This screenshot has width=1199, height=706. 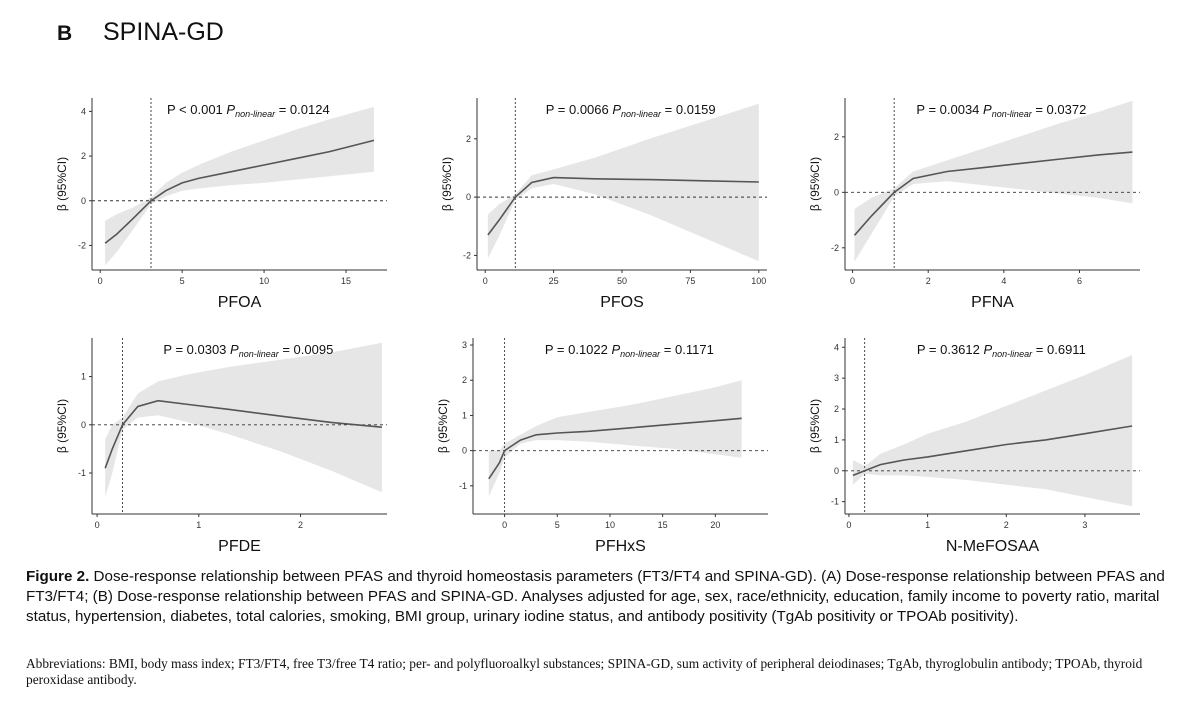 I want to click on x-axis-label: PFHxS, so click(x=620, y=546).